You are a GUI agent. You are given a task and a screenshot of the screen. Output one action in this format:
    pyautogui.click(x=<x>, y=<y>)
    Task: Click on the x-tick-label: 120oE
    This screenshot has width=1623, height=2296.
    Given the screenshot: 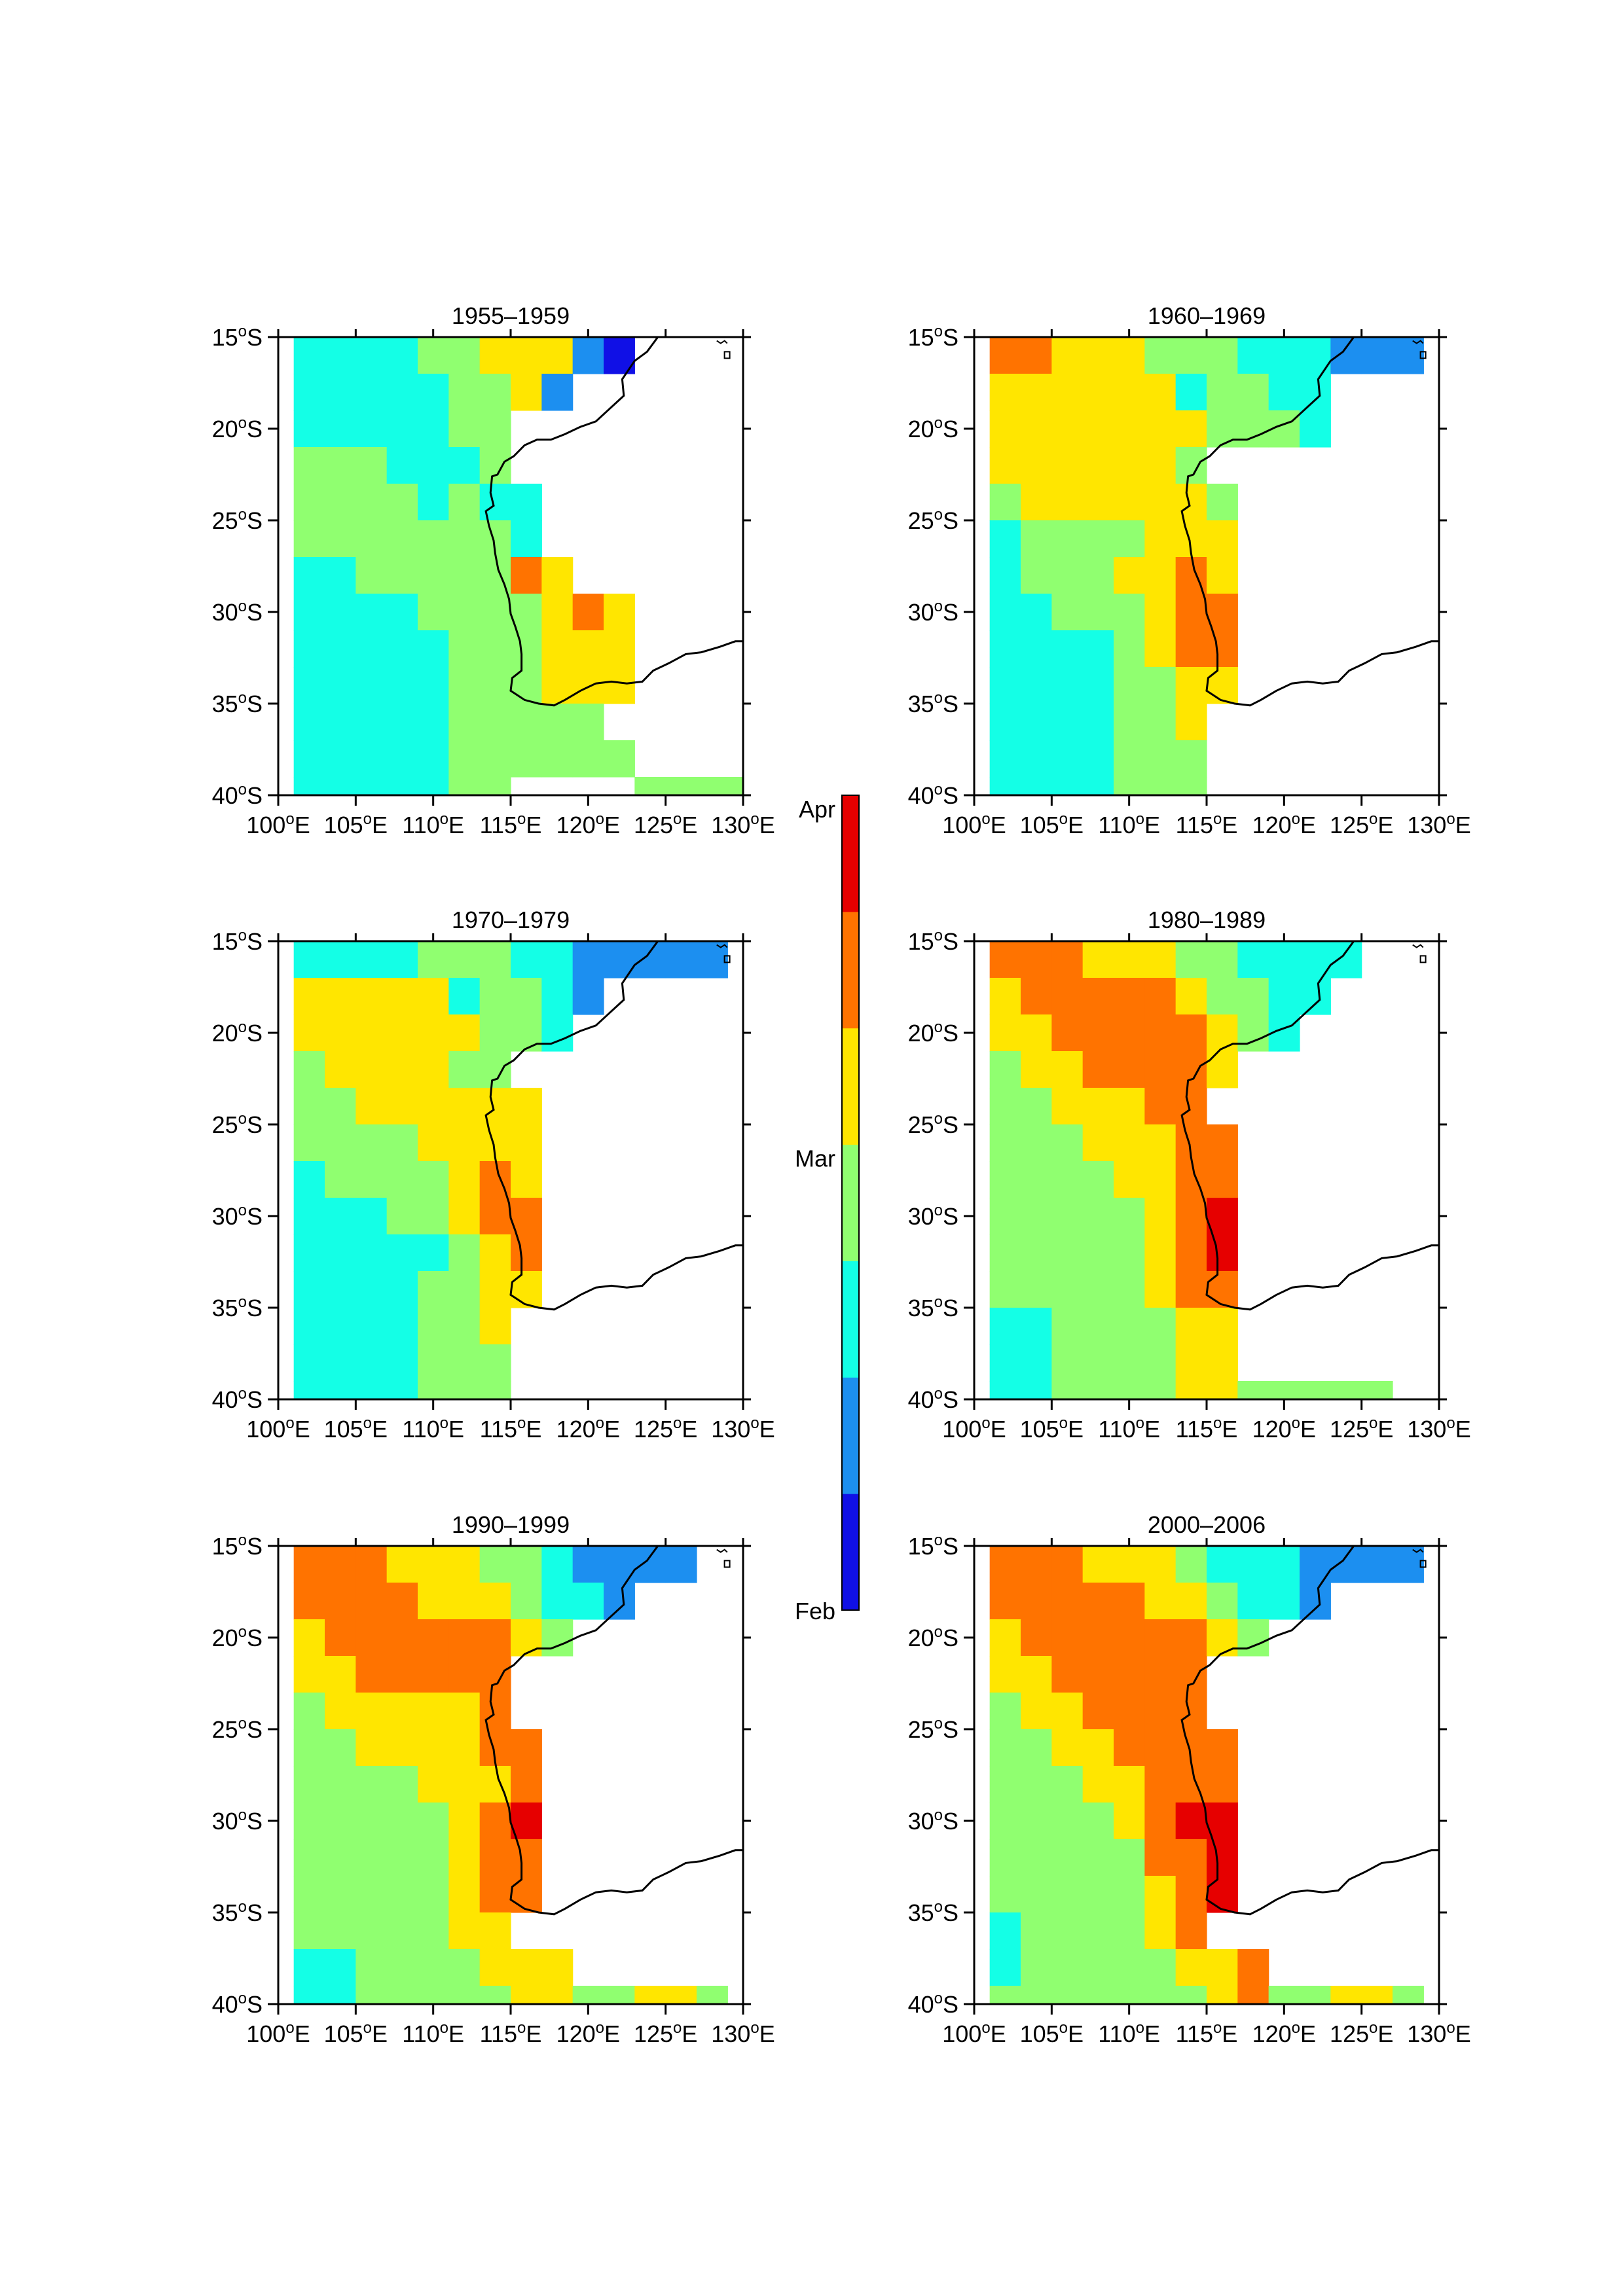 What is the action you would take?
    pyautogui.click(x=1284, y=1428)
    